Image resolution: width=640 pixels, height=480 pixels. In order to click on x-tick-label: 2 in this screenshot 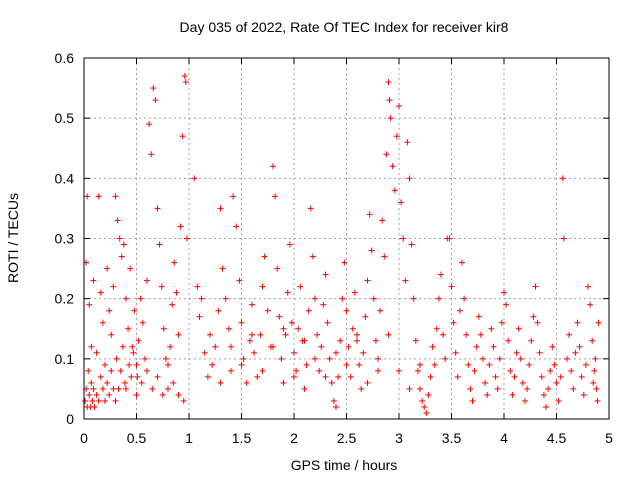, I will do `click(294, 438)`.